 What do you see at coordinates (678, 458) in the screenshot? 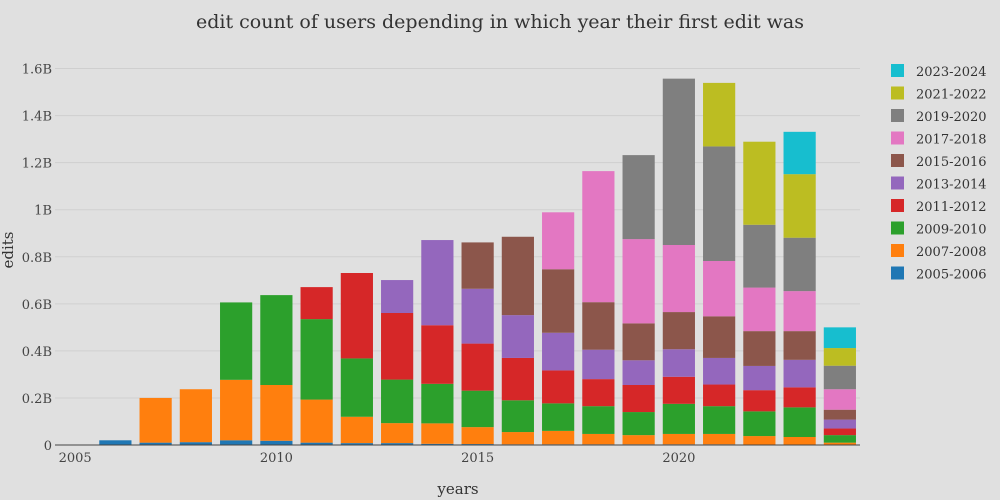
I see `x-tick-label: 2020` at bounding box center [678, 458].